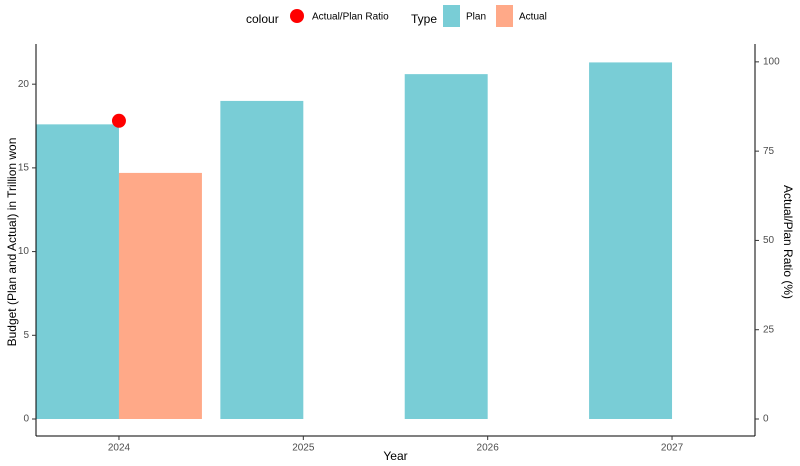 This screenshot has width=800, height=466. Describe the element at coordinates (395, 456) in the screenshot. I see `x-axis-title: Year` at that location.